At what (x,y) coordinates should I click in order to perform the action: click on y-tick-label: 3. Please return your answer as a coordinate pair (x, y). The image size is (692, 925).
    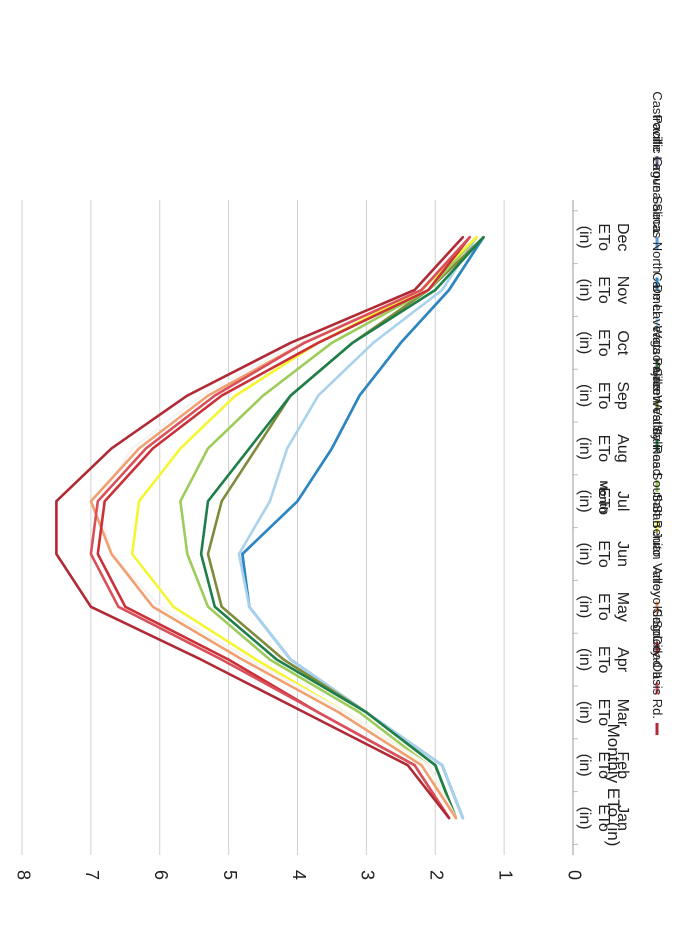
    Looking at the image, I should click on (368, 875).